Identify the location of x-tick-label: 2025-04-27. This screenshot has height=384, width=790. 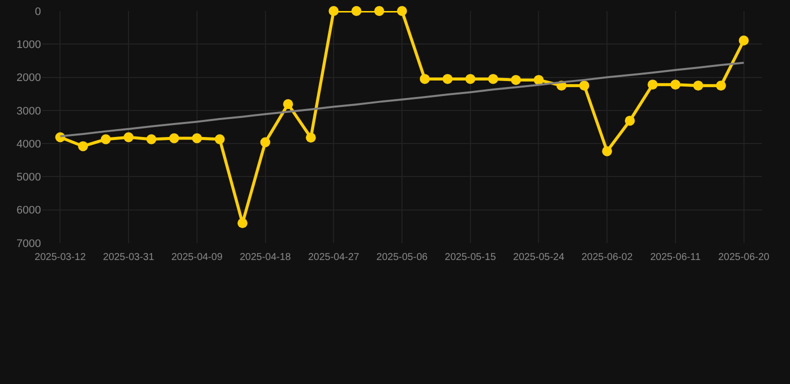
(334, 257).